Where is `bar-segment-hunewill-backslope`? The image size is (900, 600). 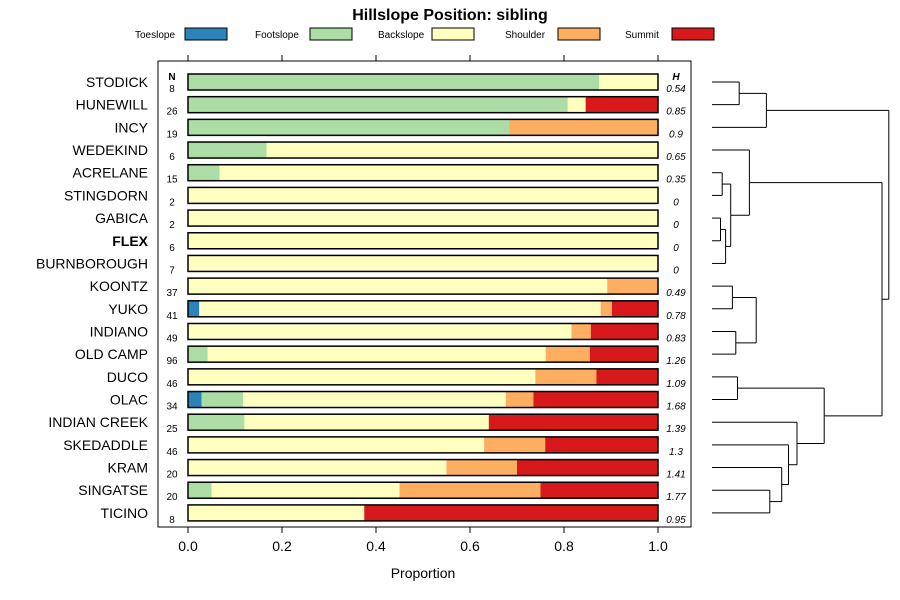
bar-segment-hunewill-backslope is located at coordinates (576, 104).